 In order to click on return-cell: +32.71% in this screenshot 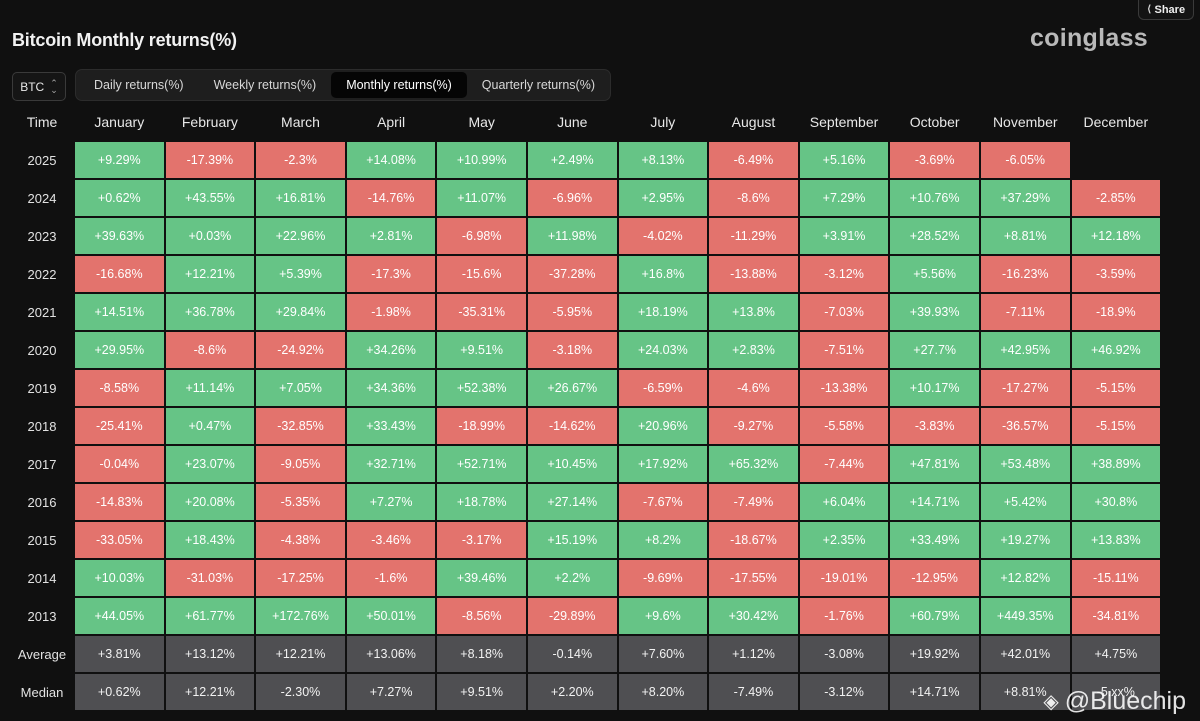, I will do `click(391, 464)`.